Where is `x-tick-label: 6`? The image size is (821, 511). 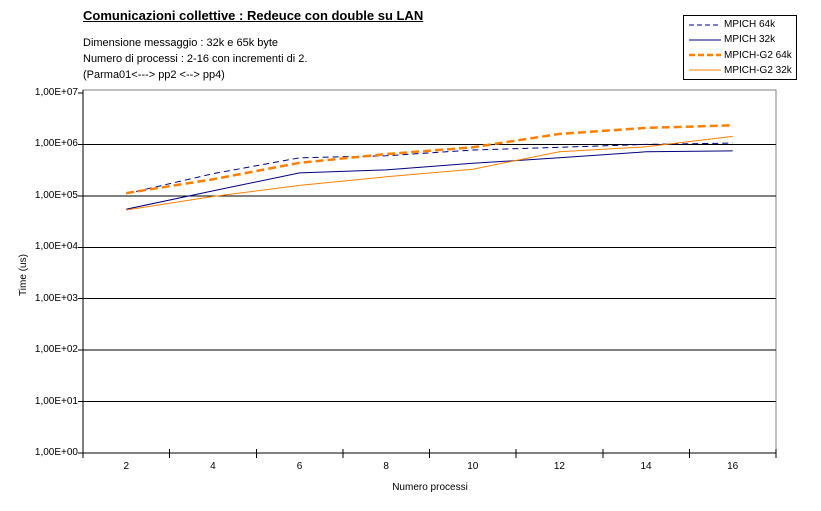
x-tick-label: 6 is located at coordinates (299, 466).